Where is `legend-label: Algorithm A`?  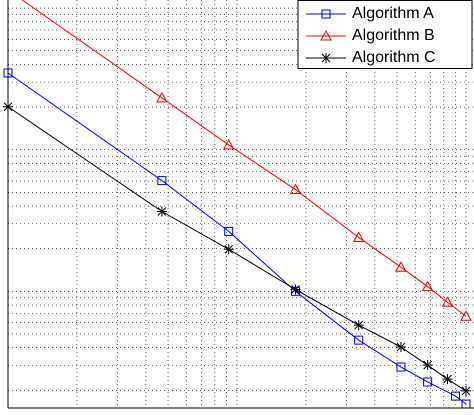
legend-label: Algorithm A is located at coordinates (393, 13).